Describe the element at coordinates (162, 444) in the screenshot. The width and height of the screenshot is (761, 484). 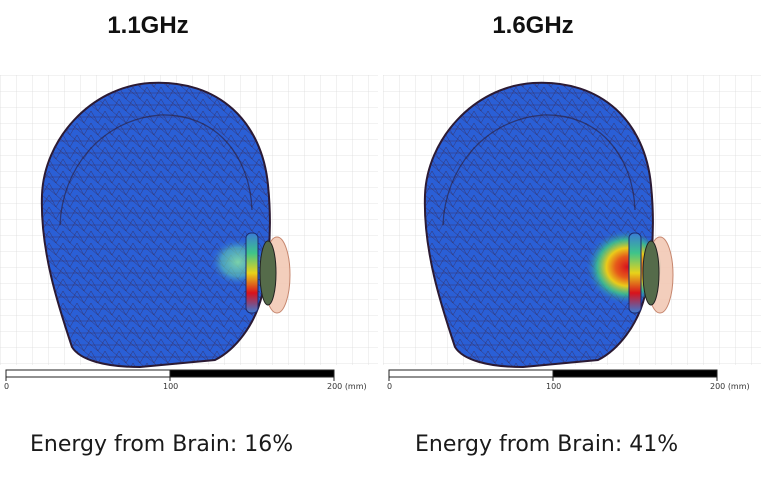
I see `energy-label-left: Energy from Brain: 16%` at that location.